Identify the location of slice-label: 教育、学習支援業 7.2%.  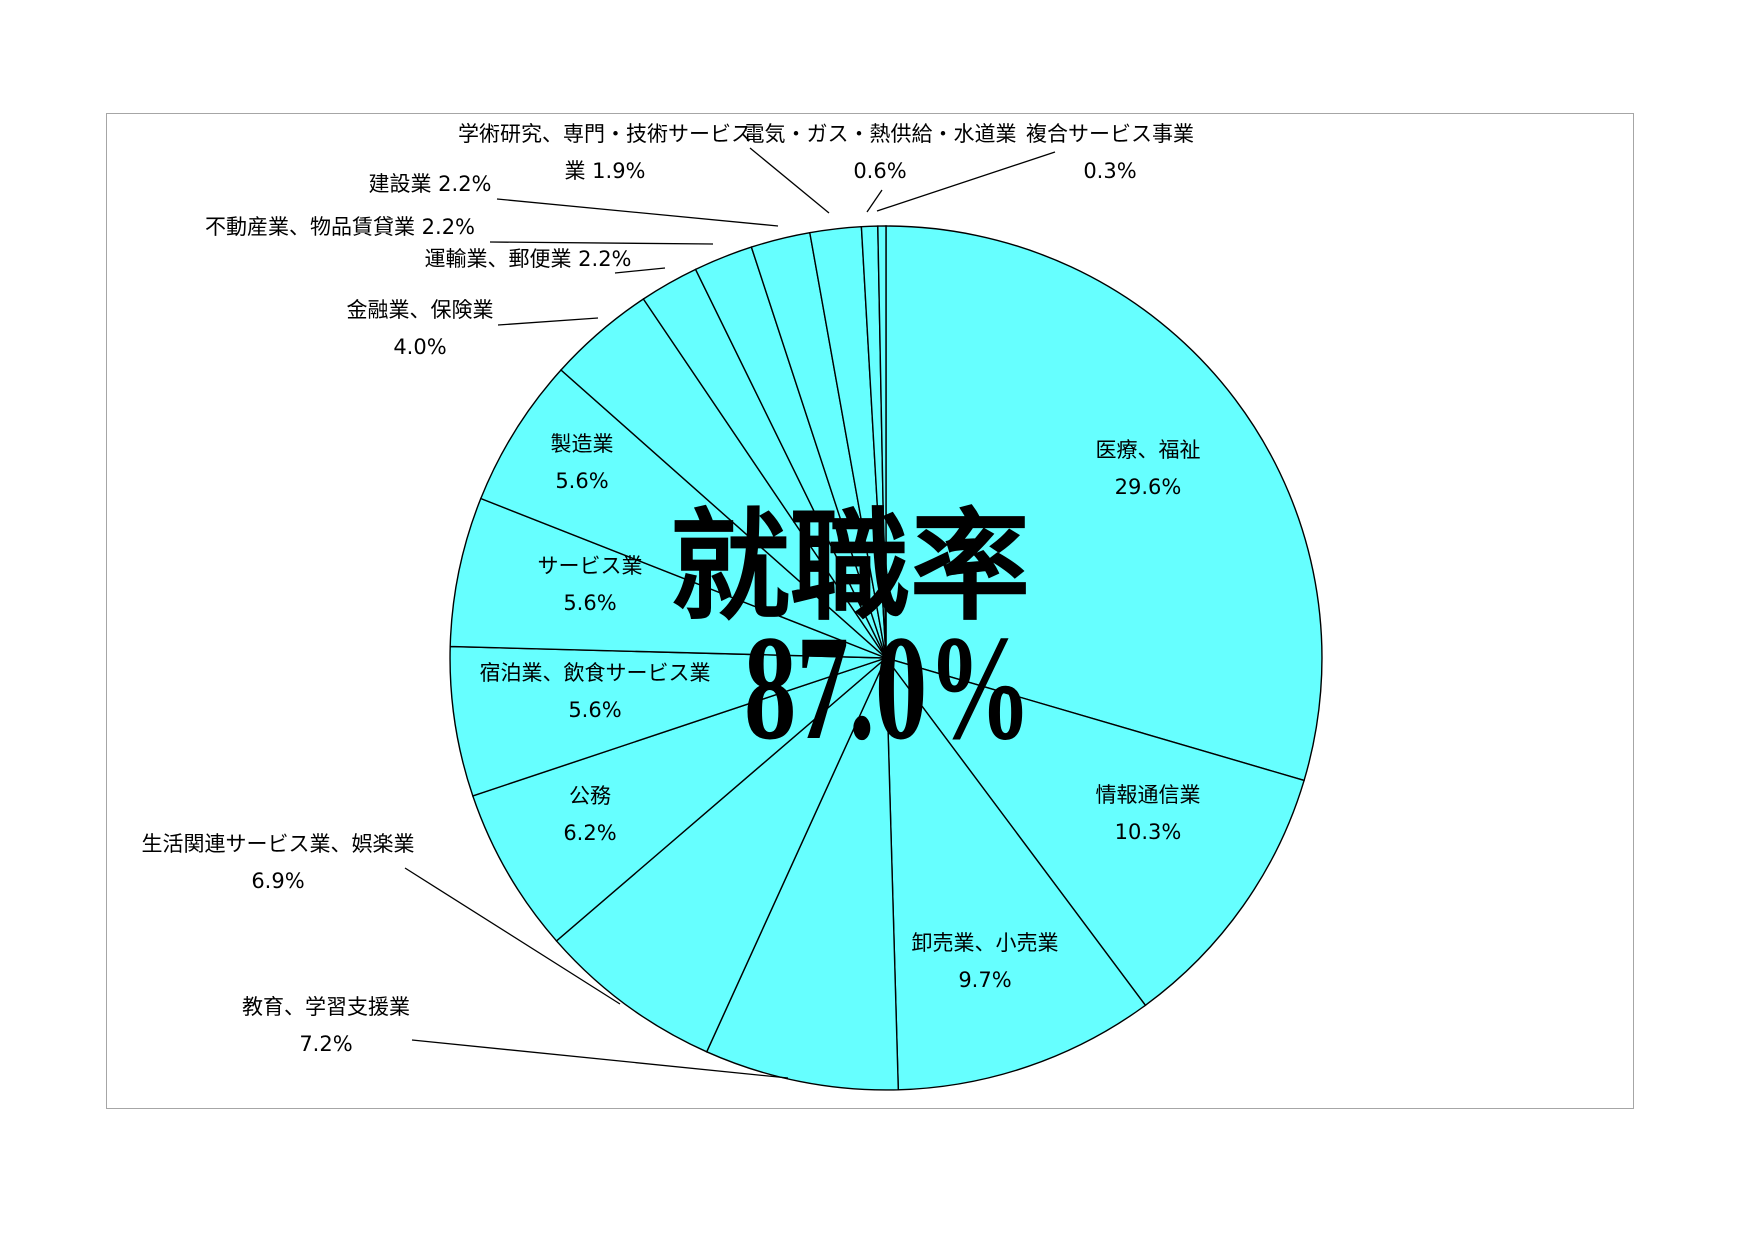
(326, 1025).